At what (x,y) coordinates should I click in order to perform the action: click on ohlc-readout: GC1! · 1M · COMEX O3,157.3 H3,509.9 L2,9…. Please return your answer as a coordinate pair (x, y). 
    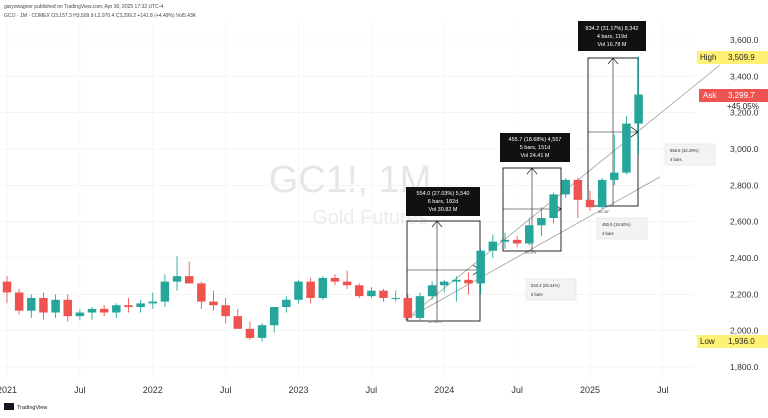
    Looking at the image, I should click on (100, 16).